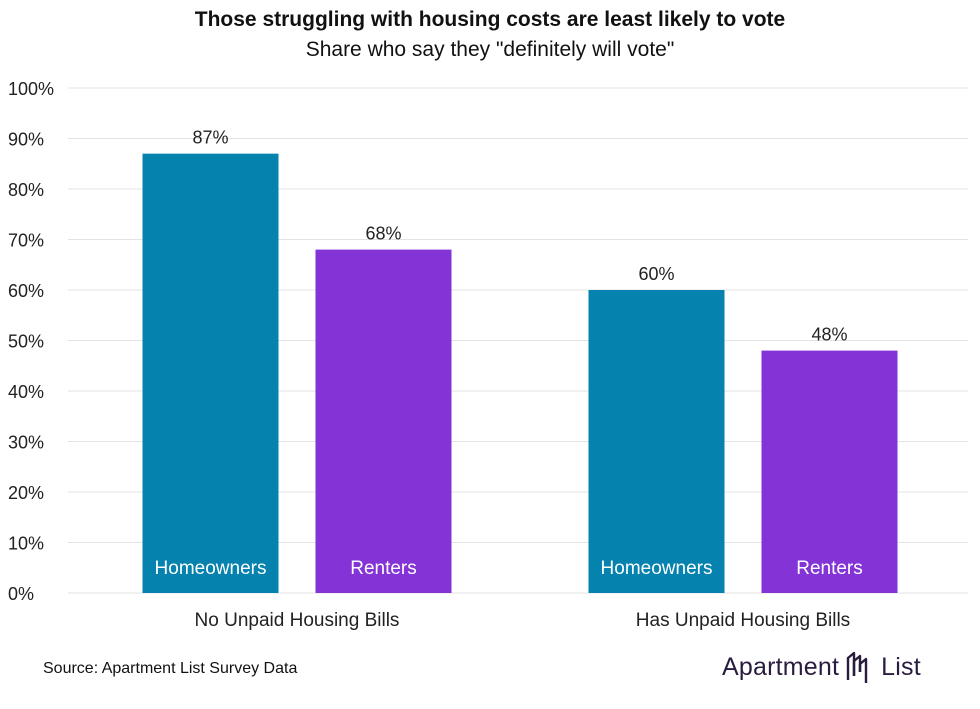 This screenshot has width=980, height=709. Describe the element at coordinates (21, 594) in the screenshot. I see `y-tick-label-0: 0%` at that location.